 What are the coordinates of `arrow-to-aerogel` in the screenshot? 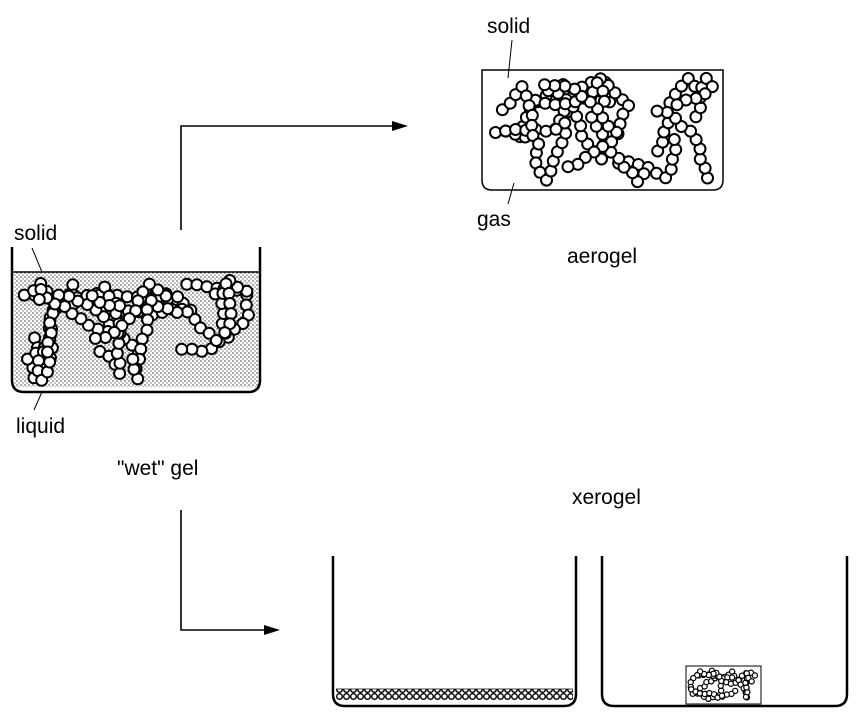 It's located at (294, 175).